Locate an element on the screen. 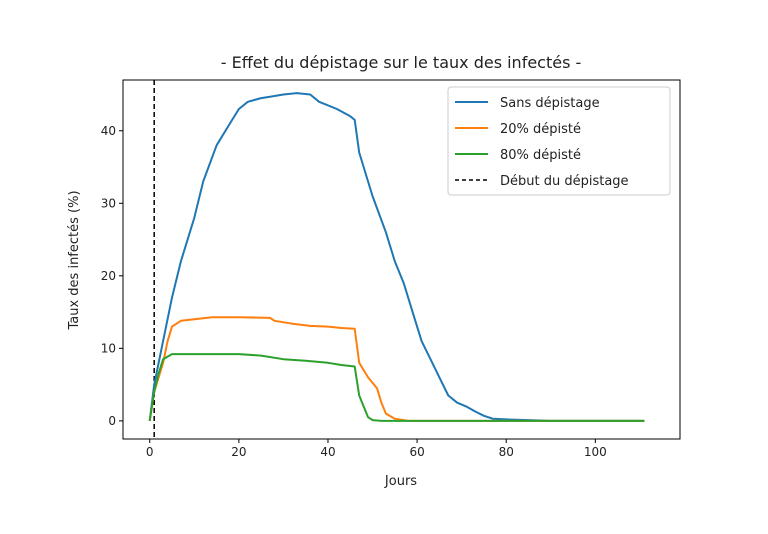 This screenshot has height=534, width=768. x-tick-label: 80 is located at coordinates (506, 452).